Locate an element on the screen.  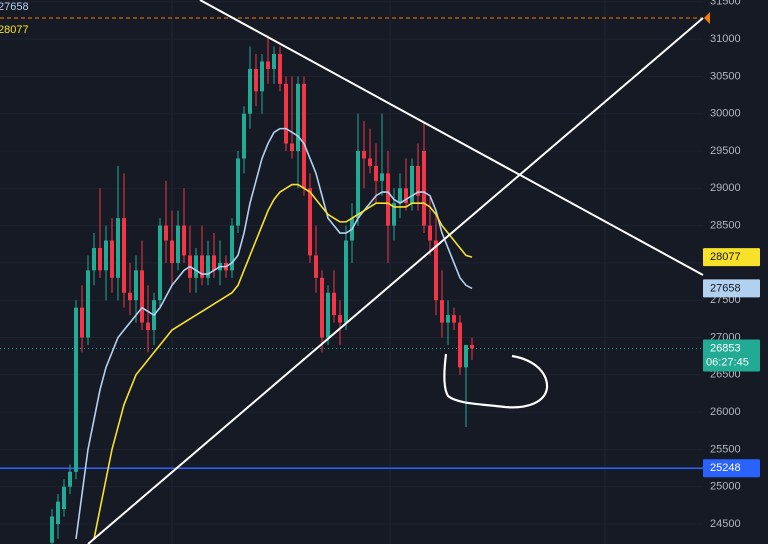
last-price-box is located at coordinates (731, 355).